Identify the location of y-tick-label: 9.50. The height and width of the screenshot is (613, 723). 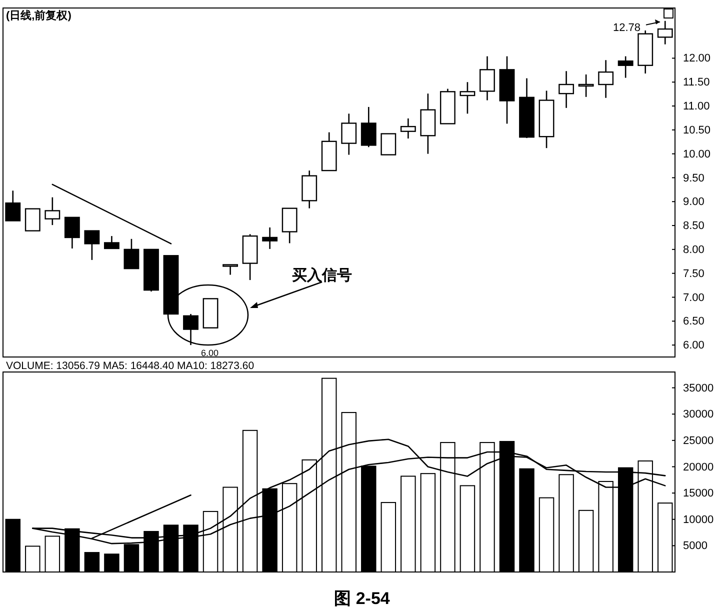
(693, 178).